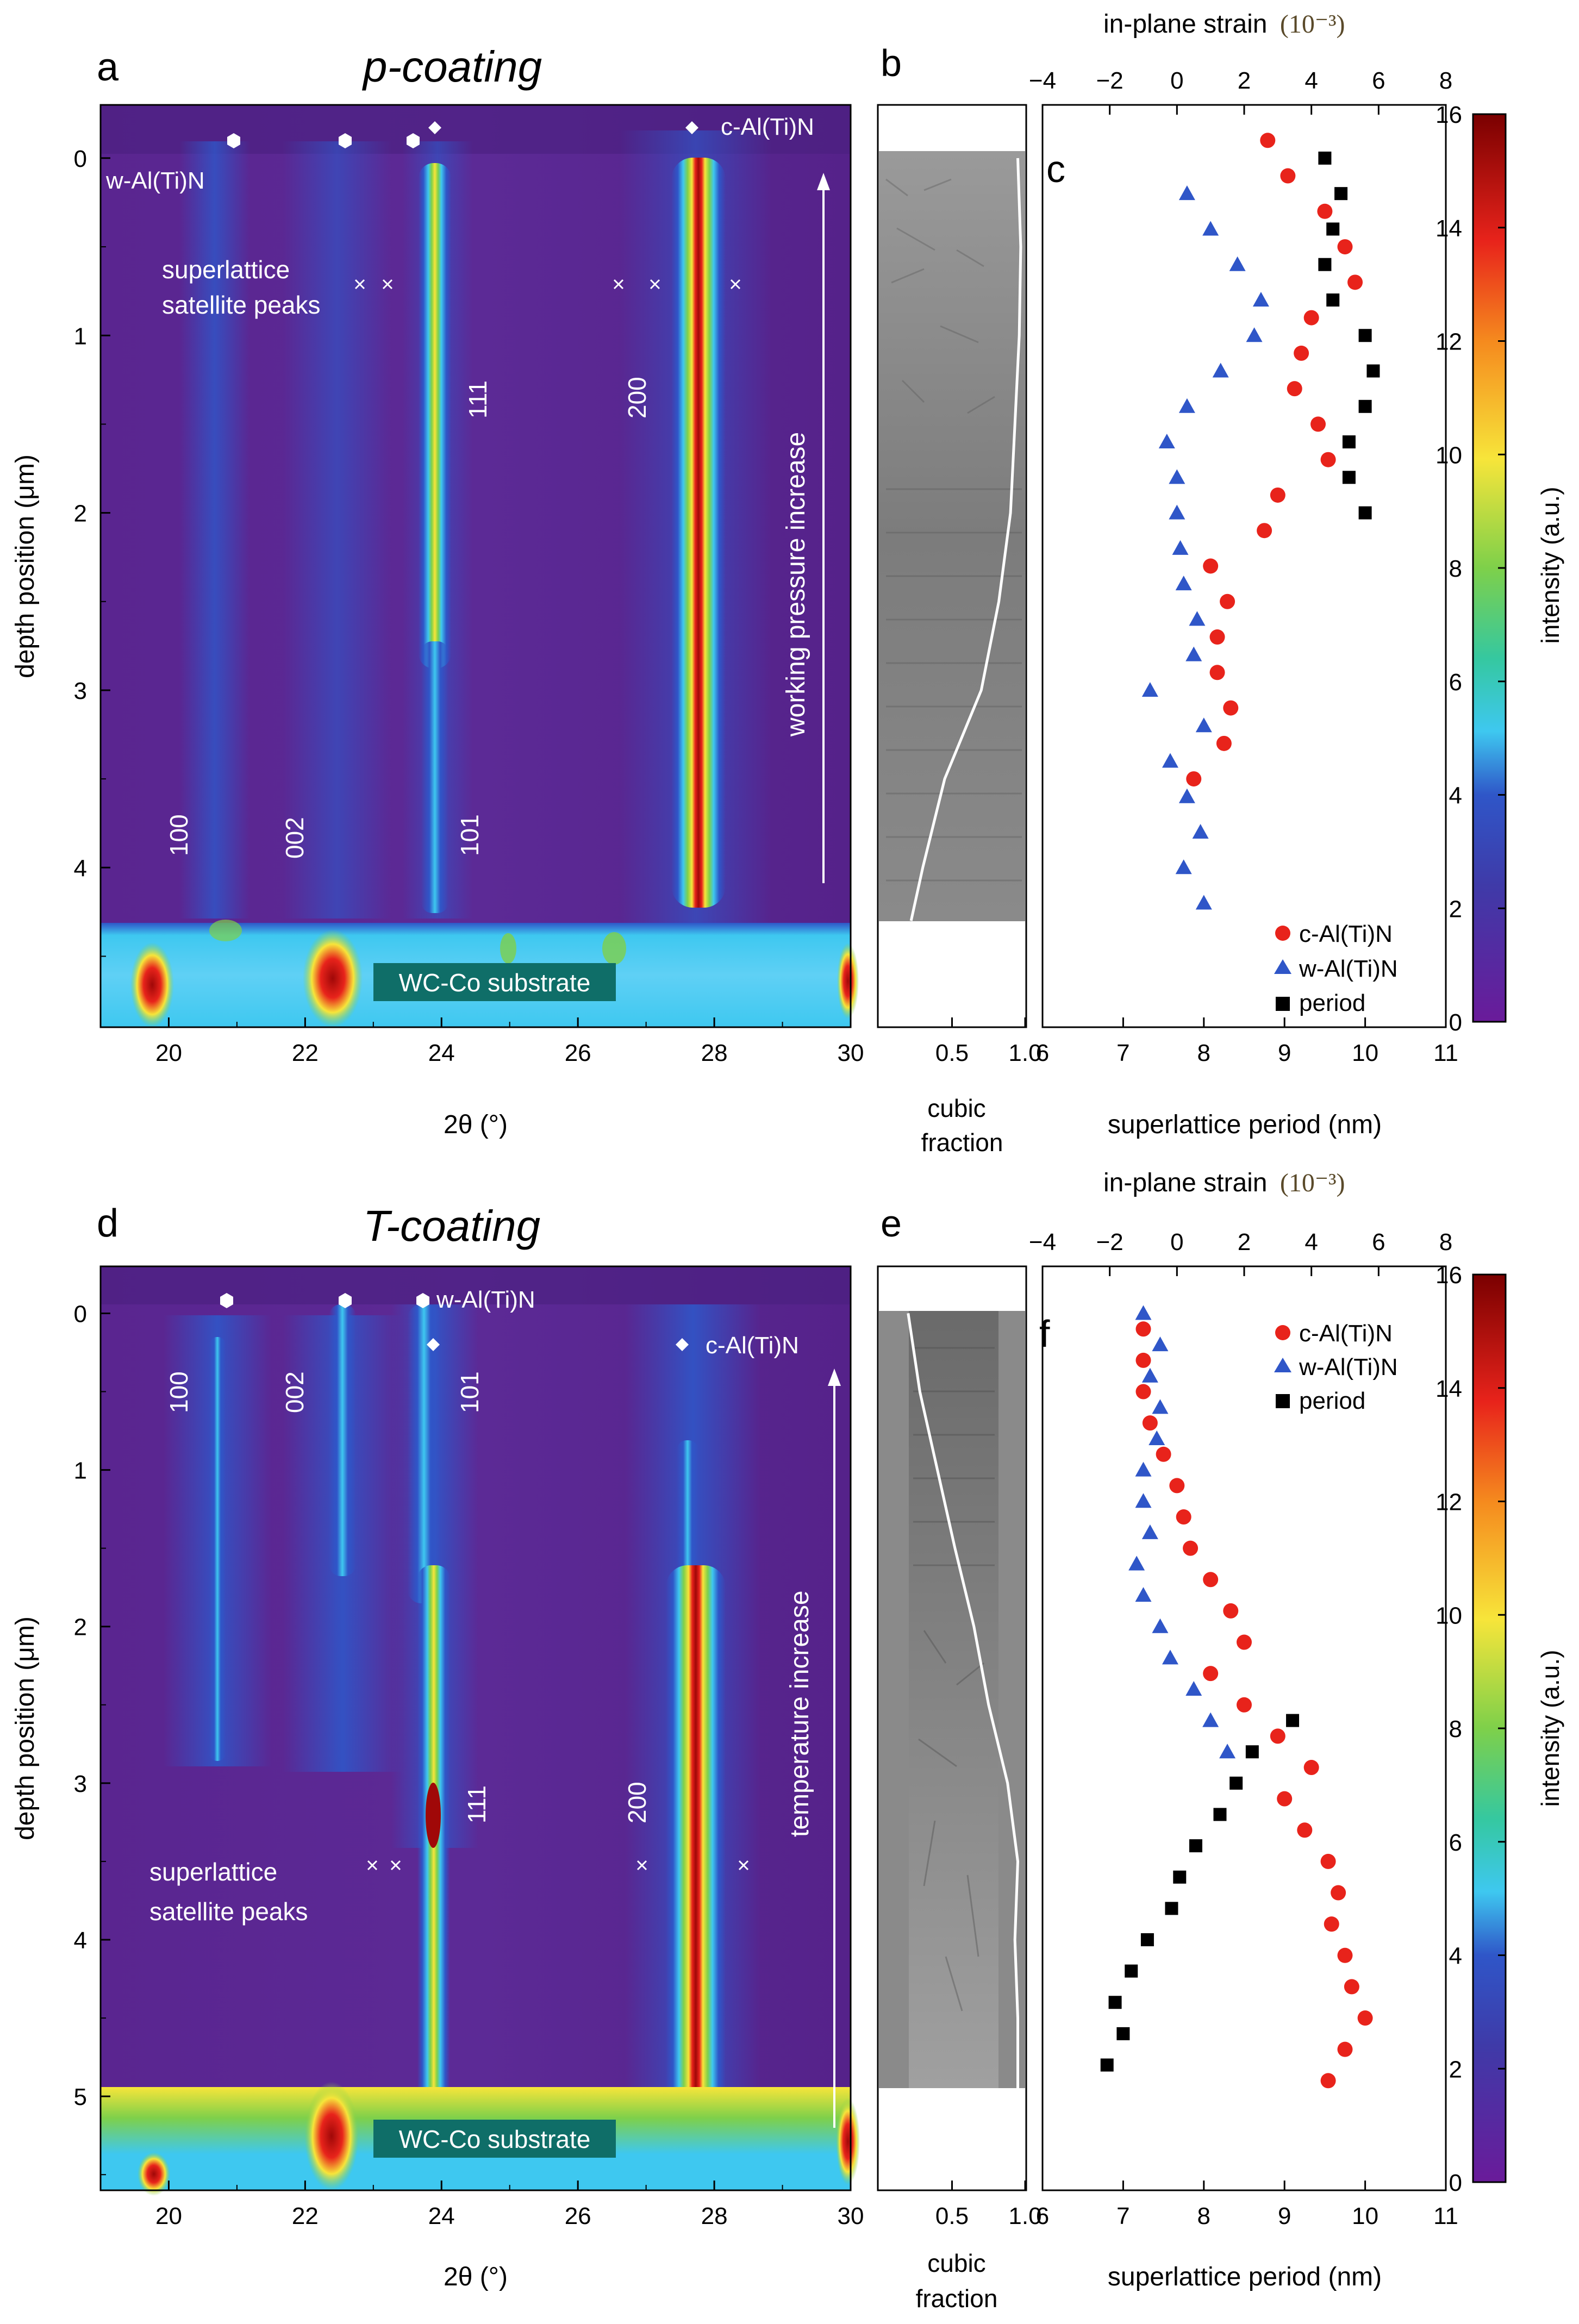  Describe the element at coordinates (988, 1042) in the screenshot. I see `sem-b-axes: 0.5 1.0` at that location.